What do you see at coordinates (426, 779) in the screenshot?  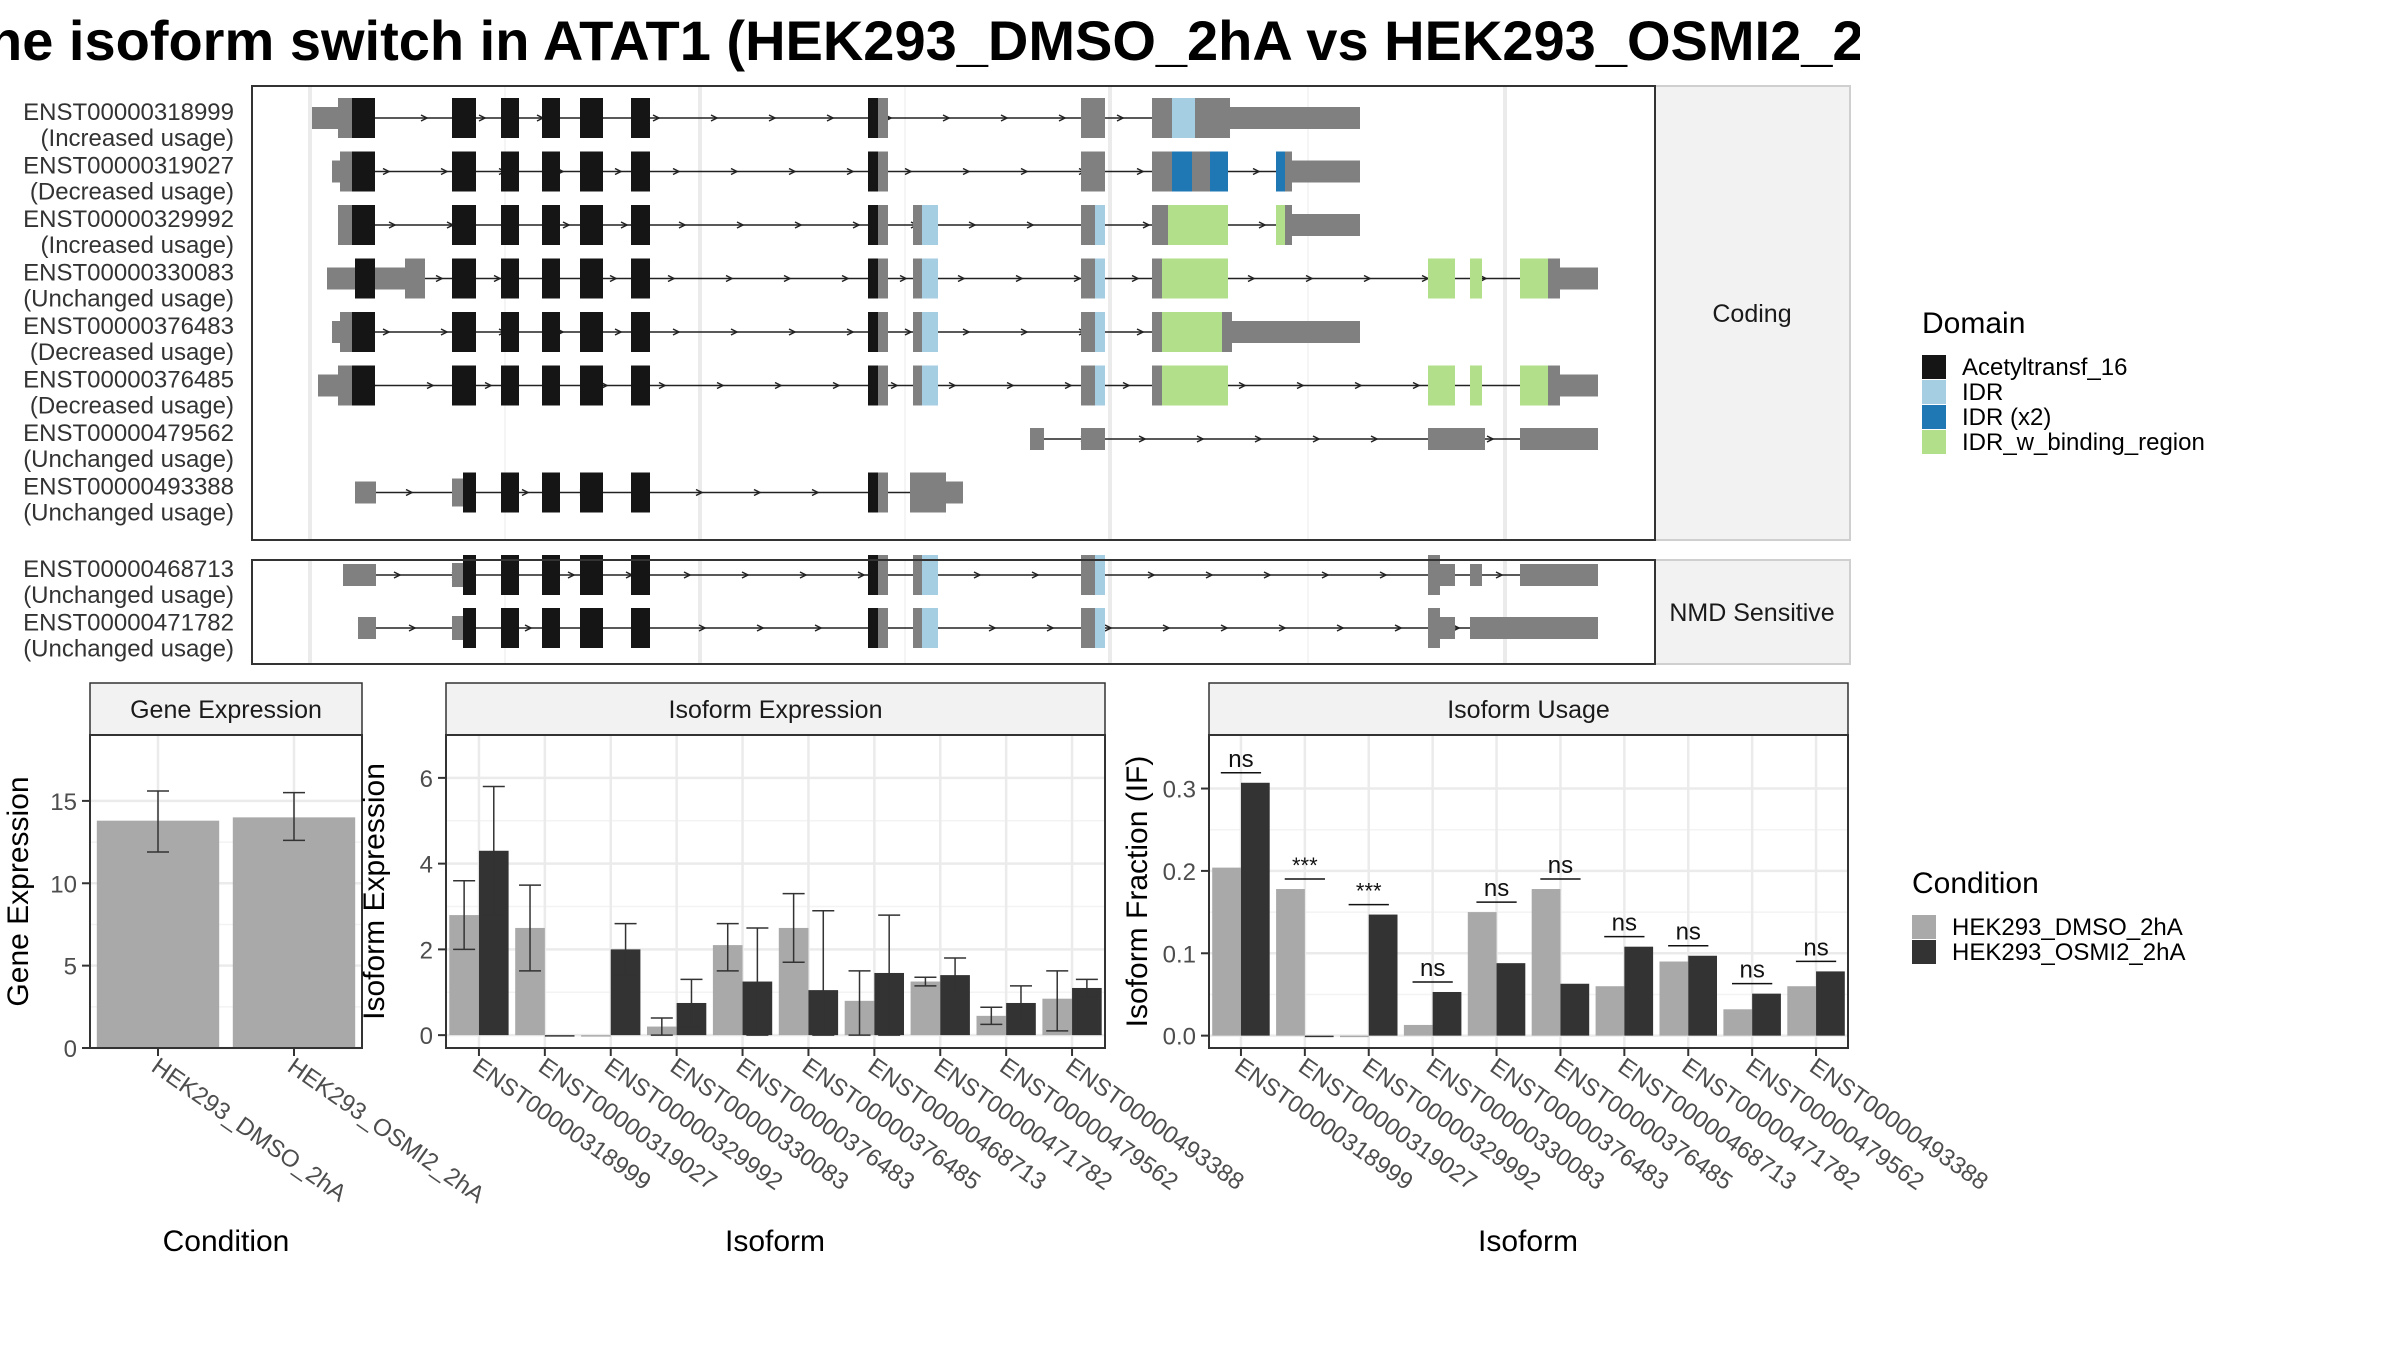 I see `y-tick-label: 6` at bounding box center [426, 779].